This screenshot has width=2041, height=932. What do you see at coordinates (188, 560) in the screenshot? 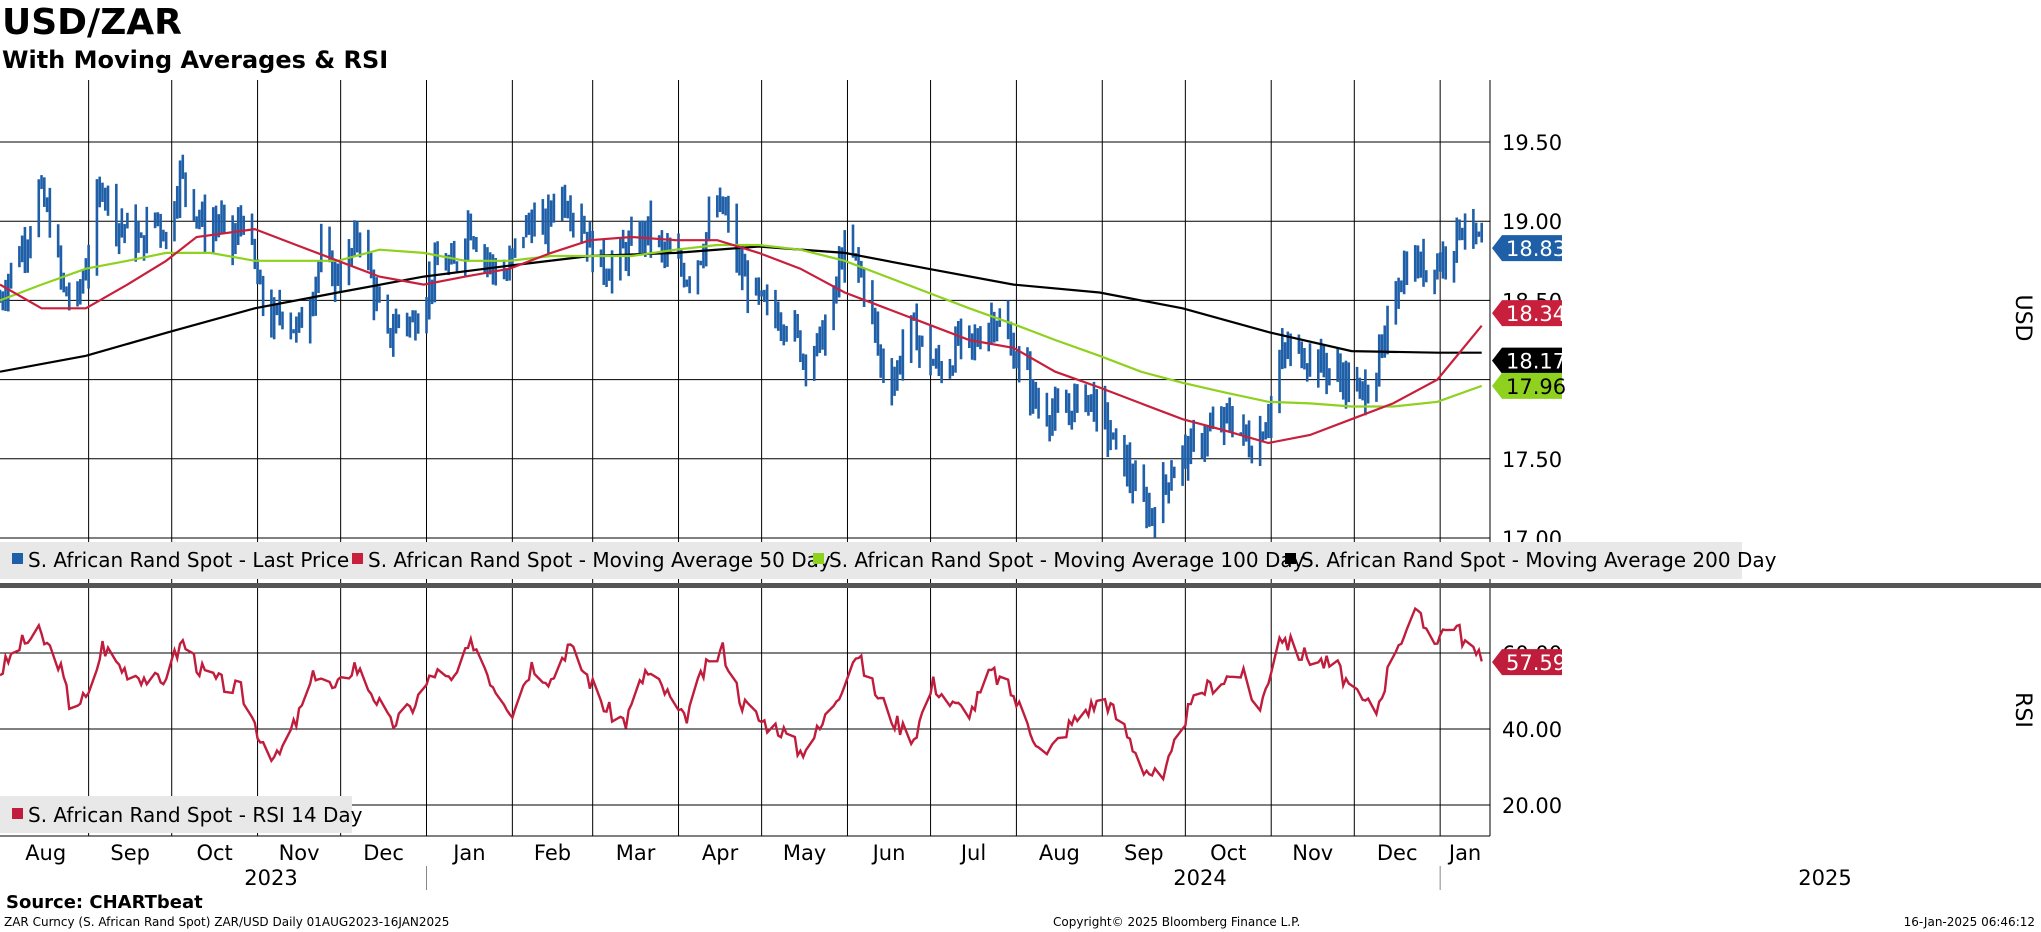
I see `legend-label: S. African Rand Spot - Last Price` at bounding box center [188, 560].